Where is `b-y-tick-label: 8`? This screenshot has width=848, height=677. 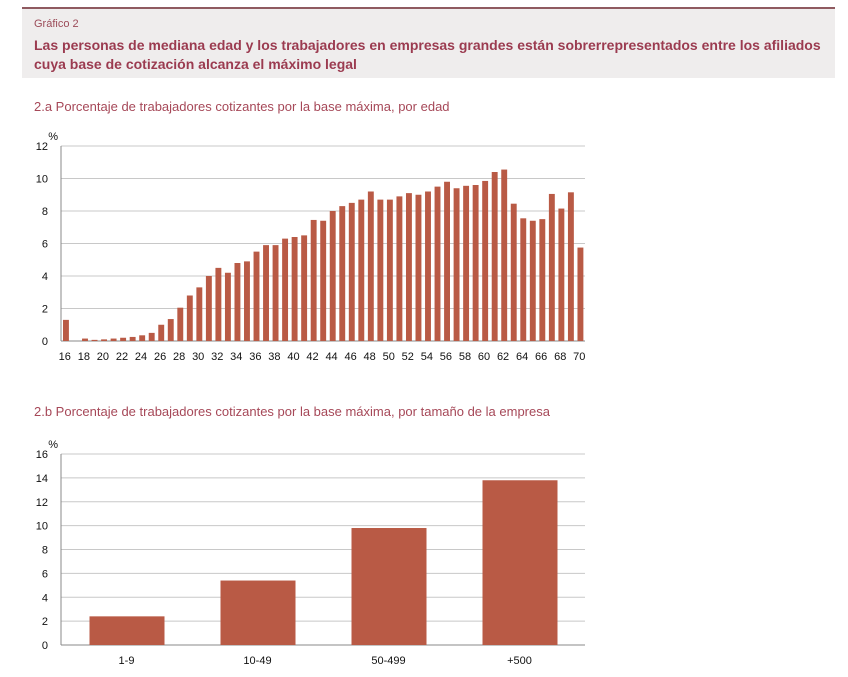
b-y-tick-label: 8 is located at coordinates (45, 551).